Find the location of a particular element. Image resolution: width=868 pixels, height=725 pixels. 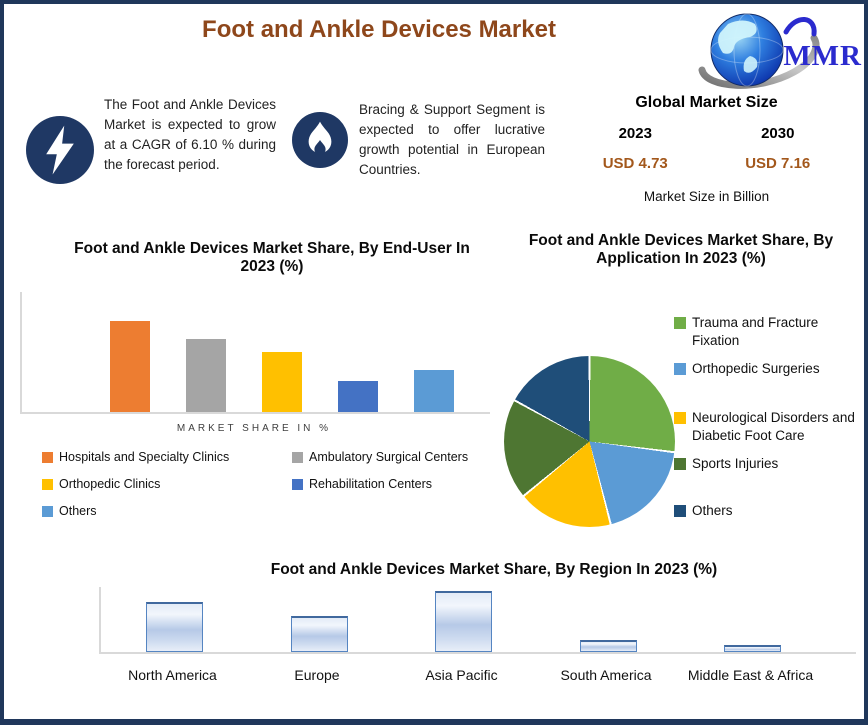

lightning-icon is located at coordinates (60, 150).